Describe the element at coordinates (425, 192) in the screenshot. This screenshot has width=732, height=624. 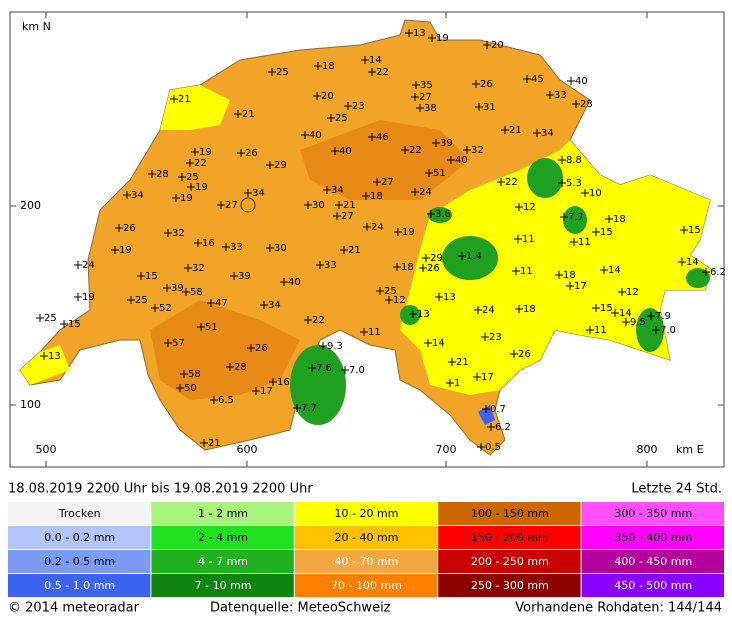
I see `station-value: 24` at that location.